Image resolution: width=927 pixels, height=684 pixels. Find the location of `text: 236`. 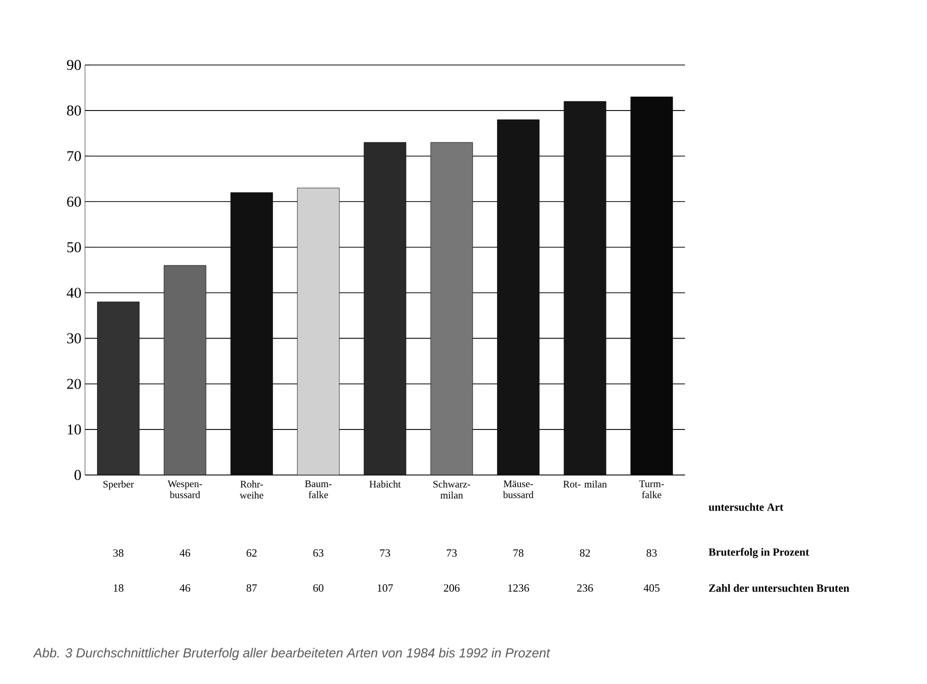

text: 236 is located at coordinates (585, 588).